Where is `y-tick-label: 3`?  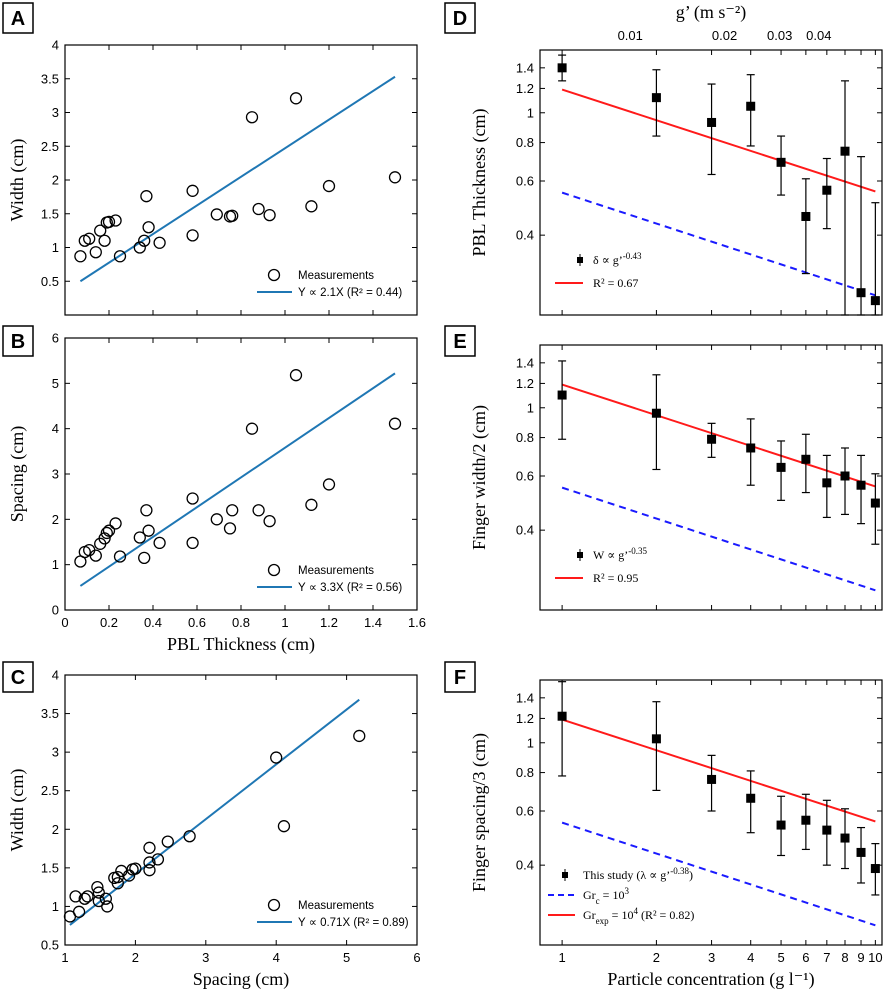
y-tick-label: 3 is located at coordinates (55, 474).